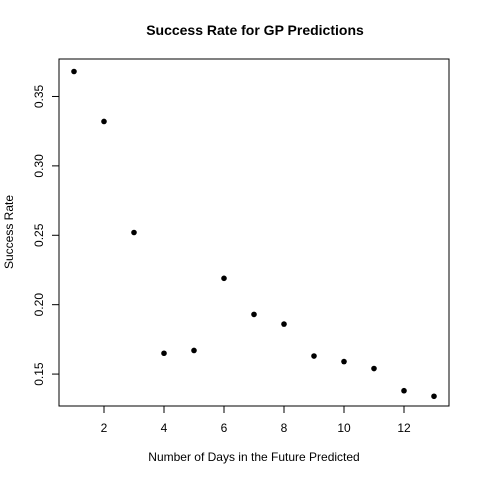 The width and height of the screenshot is (480, 480). I want to click on x-tick-label: 6, so click(224, 428).